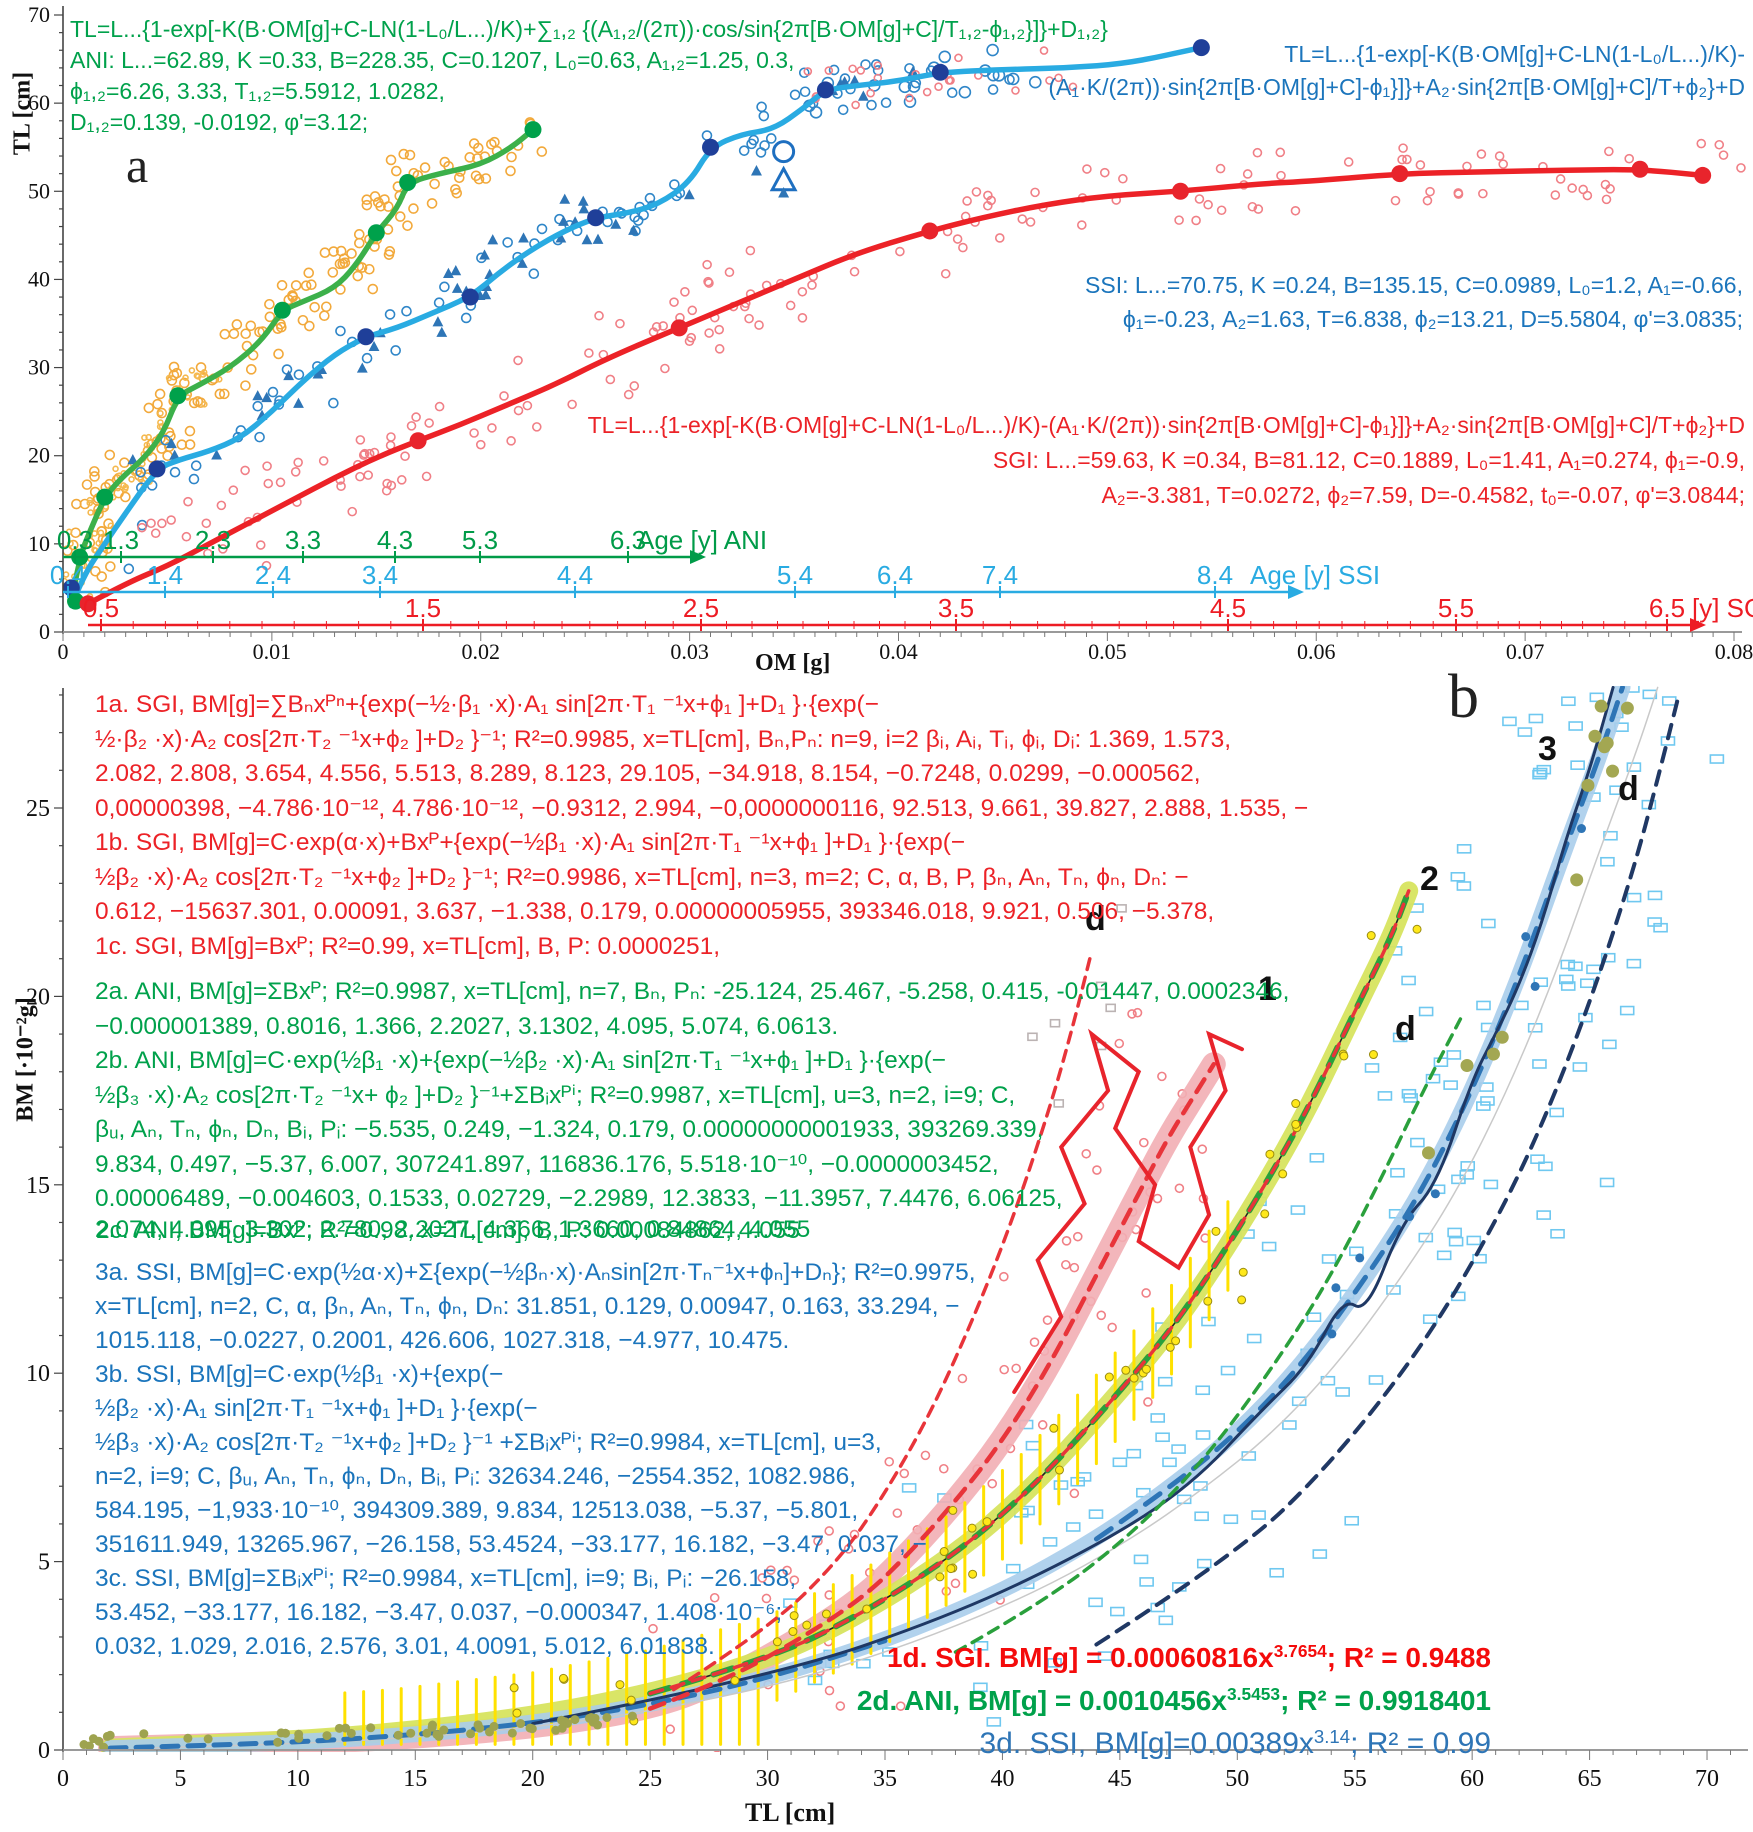 Image resolution: width=1753 pixels, height=1832 pixels. What do you see at coordinates (956, 608) in the screenshot?
I see `age-tick-label: 3.5` at bounding box center [956, 608].